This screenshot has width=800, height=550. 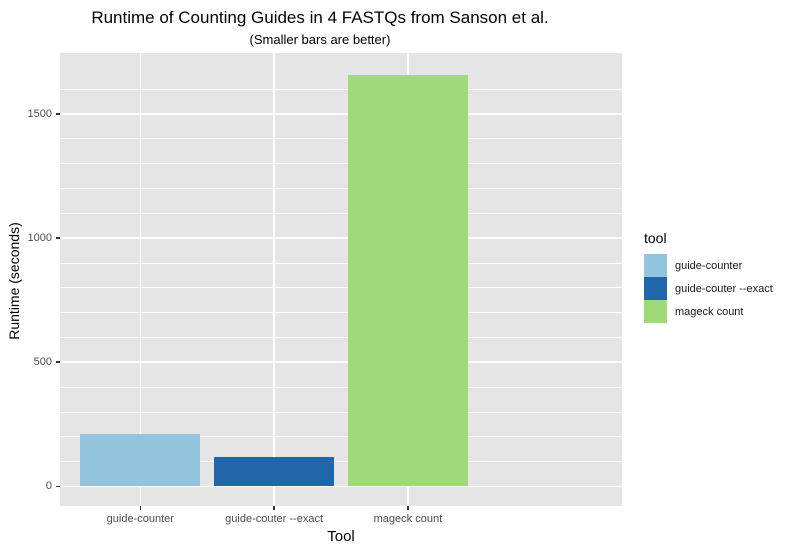 I want to click on y-tick-label: 500, so click(x=42, y=361).